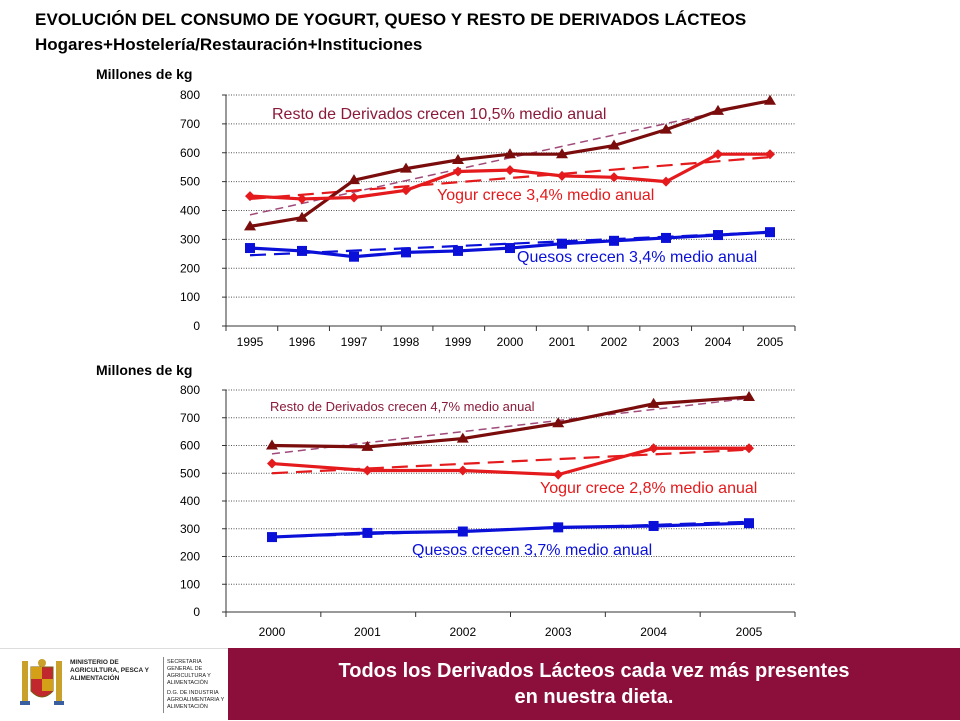 Image resolution: width=960 pixels, height=721 pixels. I want to click on chart2-y-unit: Millones de kg, so click(144, 370).